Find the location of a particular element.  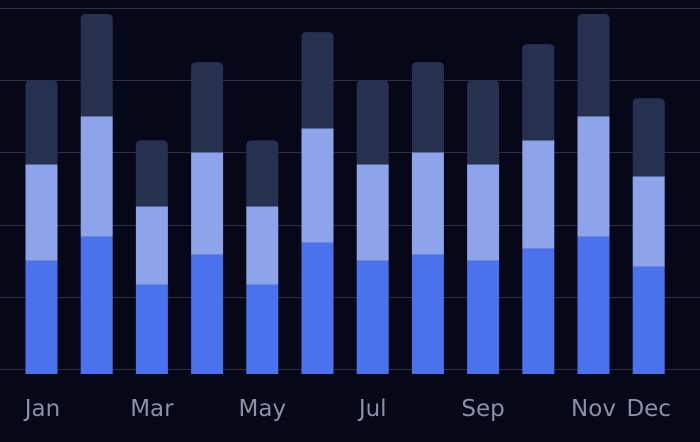

bar-group-jan is located at coordinates (41, 227).